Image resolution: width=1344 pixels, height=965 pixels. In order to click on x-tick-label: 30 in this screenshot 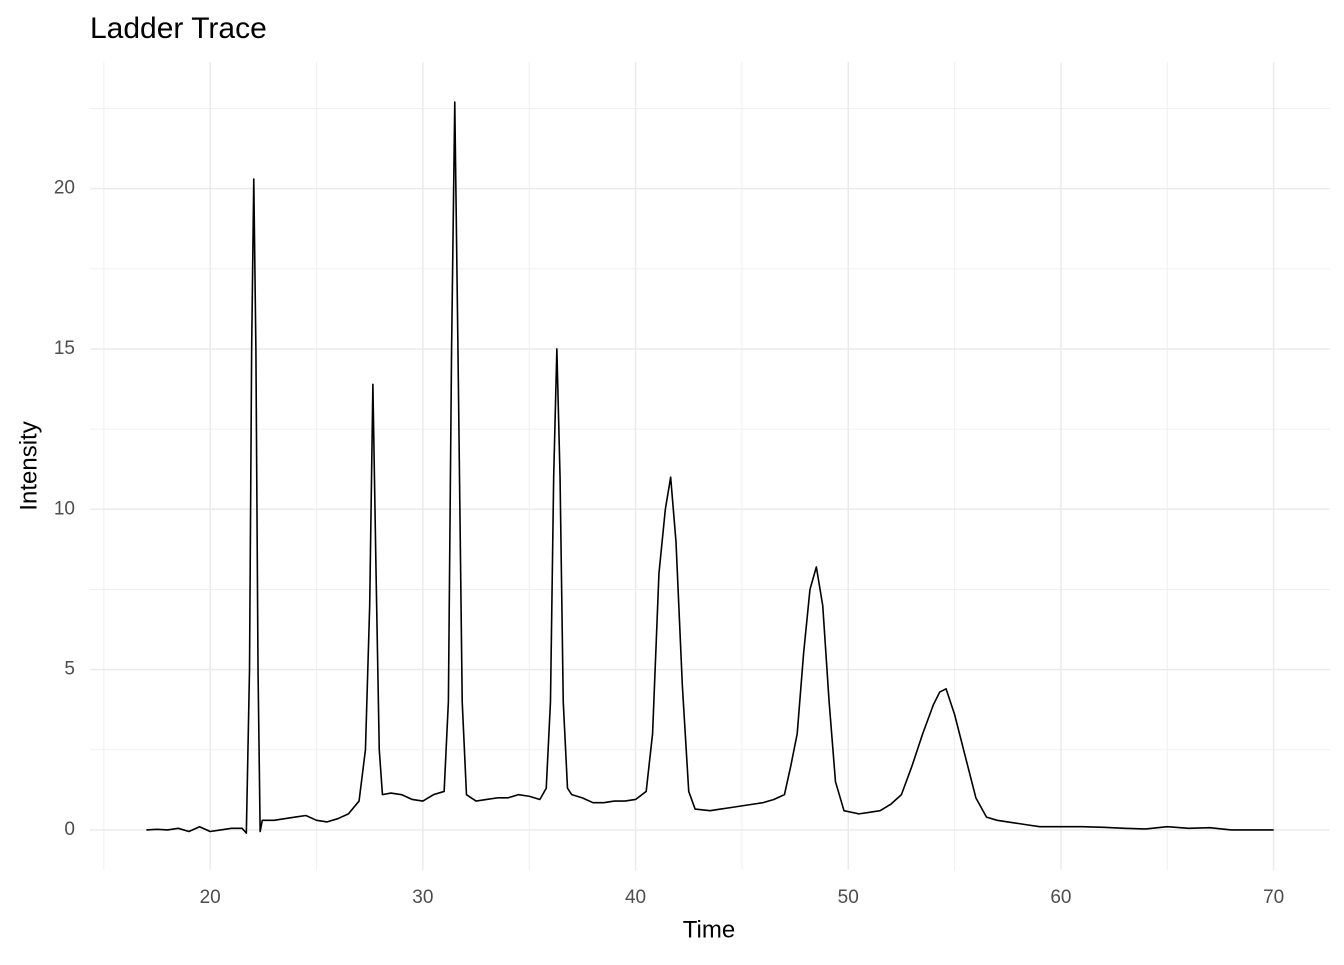, I will do `click(422, 897)`.